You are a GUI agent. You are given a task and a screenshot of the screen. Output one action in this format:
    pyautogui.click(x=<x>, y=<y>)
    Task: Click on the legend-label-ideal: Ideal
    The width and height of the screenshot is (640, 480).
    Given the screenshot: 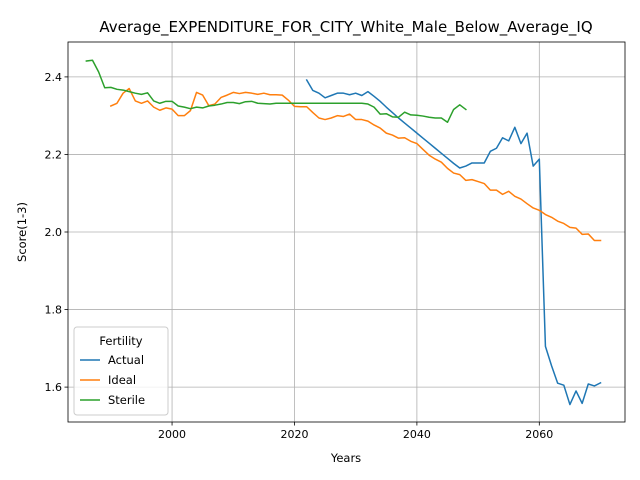 What is the action you would take?
    pyautogui.click(x=122, y=380)
    